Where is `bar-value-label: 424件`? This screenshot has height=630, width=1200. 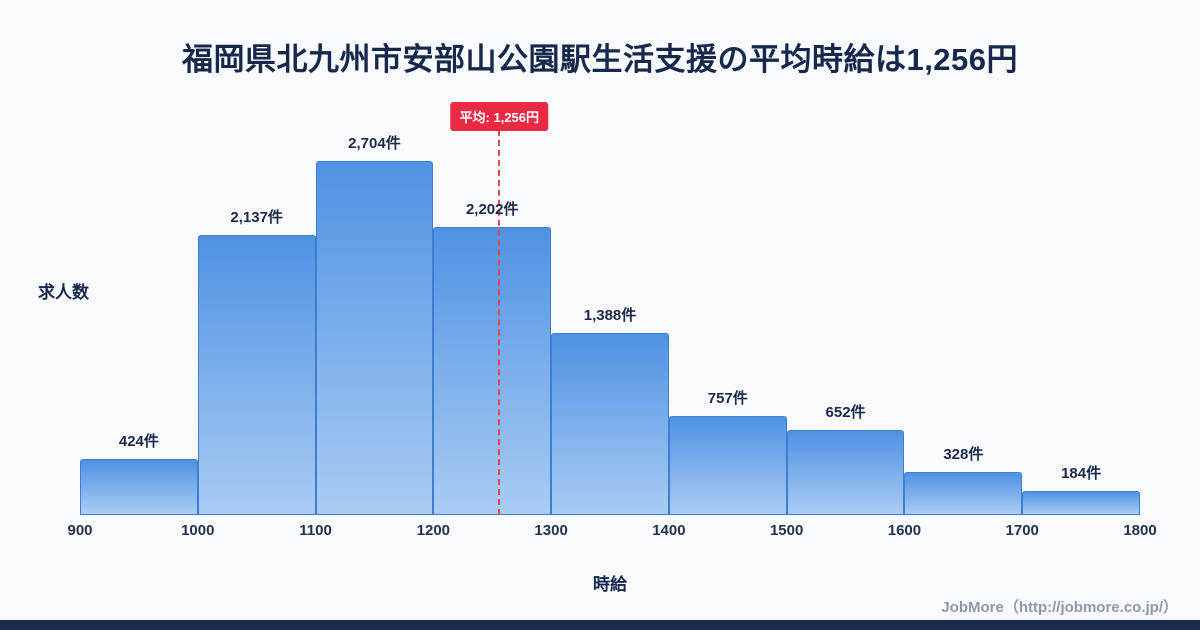 bar-value-label: 424件 is located at coordinates (138, 441).